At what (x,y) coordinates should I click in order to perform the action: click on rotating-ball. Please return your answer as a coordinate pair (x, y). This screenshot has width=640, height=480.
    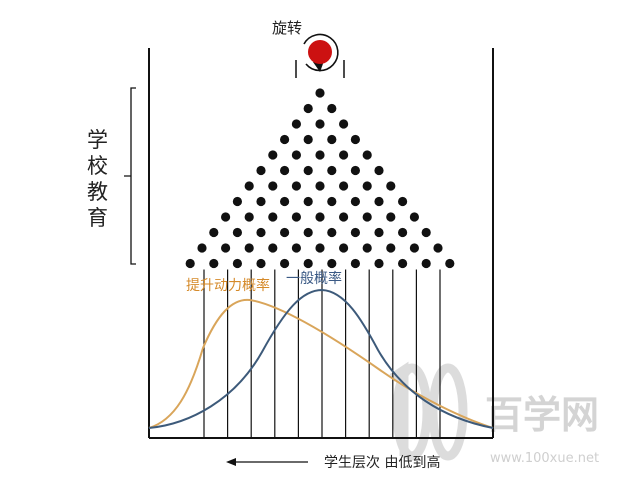
    Looking at the image, I should click on (321, 52).